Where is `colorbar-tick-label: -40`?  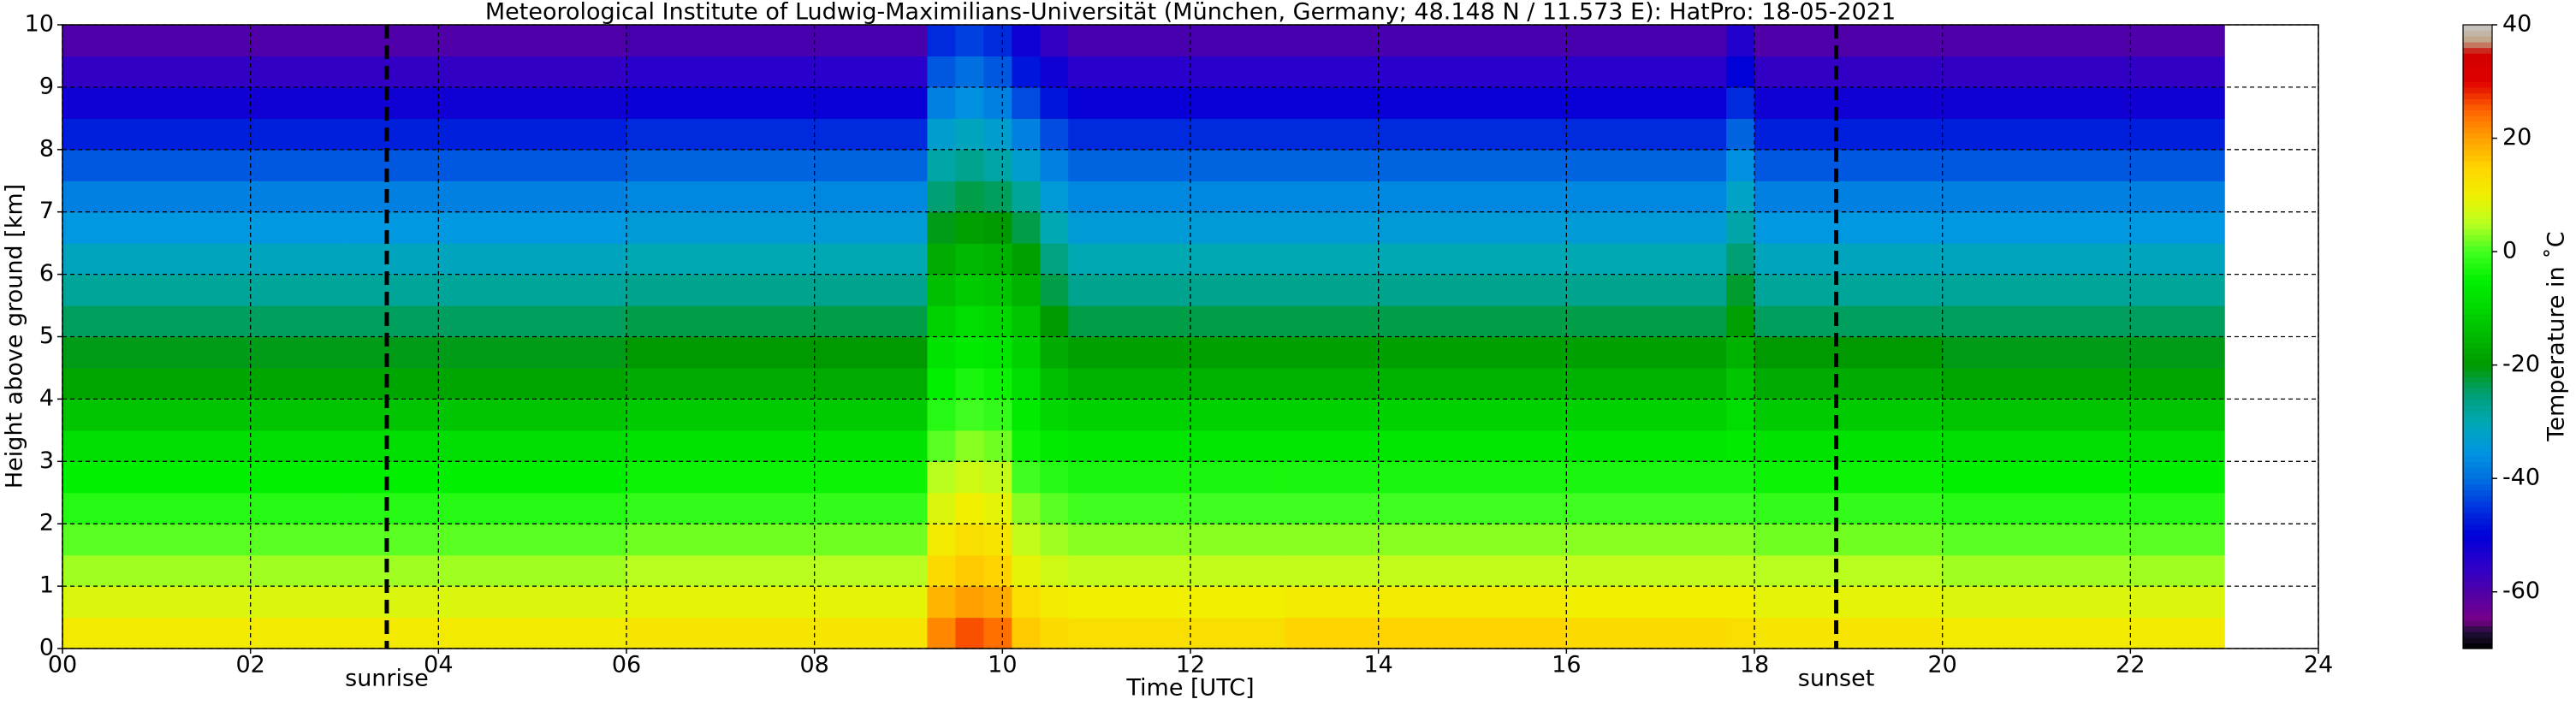
colorbar-tick-label: -40 is located at coordinates (2521, 478).